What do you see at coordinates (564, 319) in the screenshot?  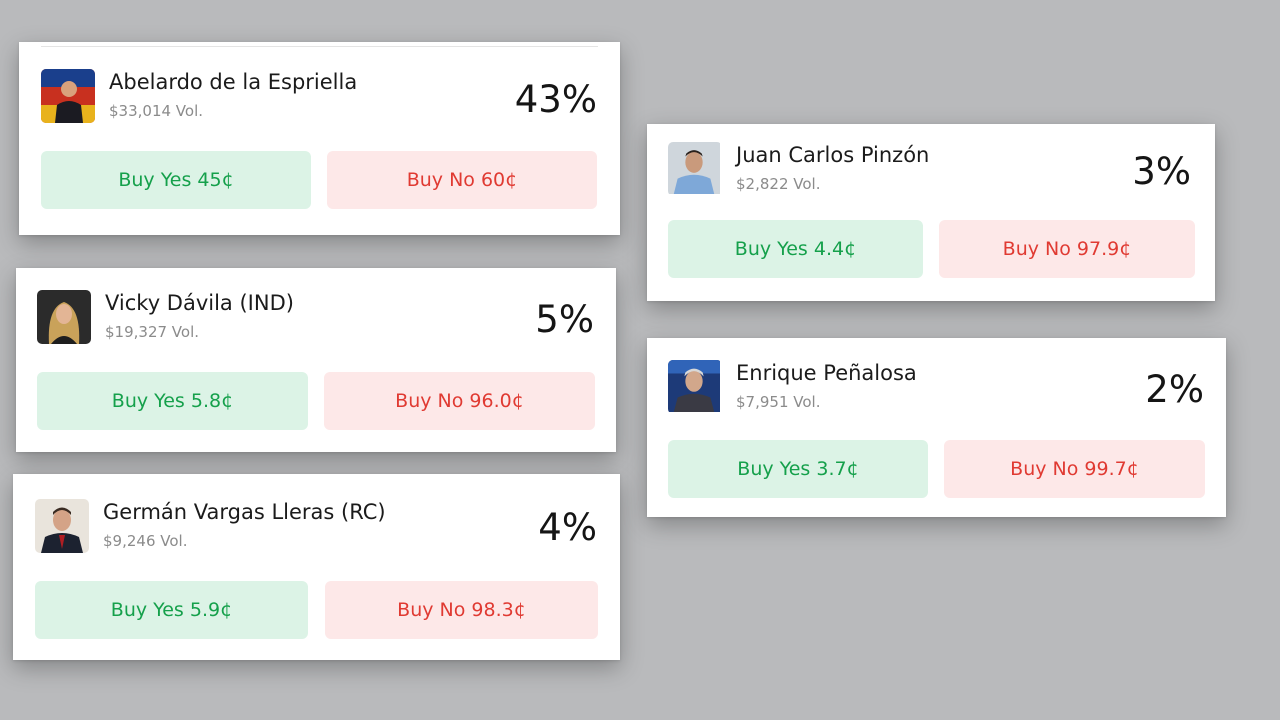 I see `probability-percent: 5%` at bounding box center [564, 319].